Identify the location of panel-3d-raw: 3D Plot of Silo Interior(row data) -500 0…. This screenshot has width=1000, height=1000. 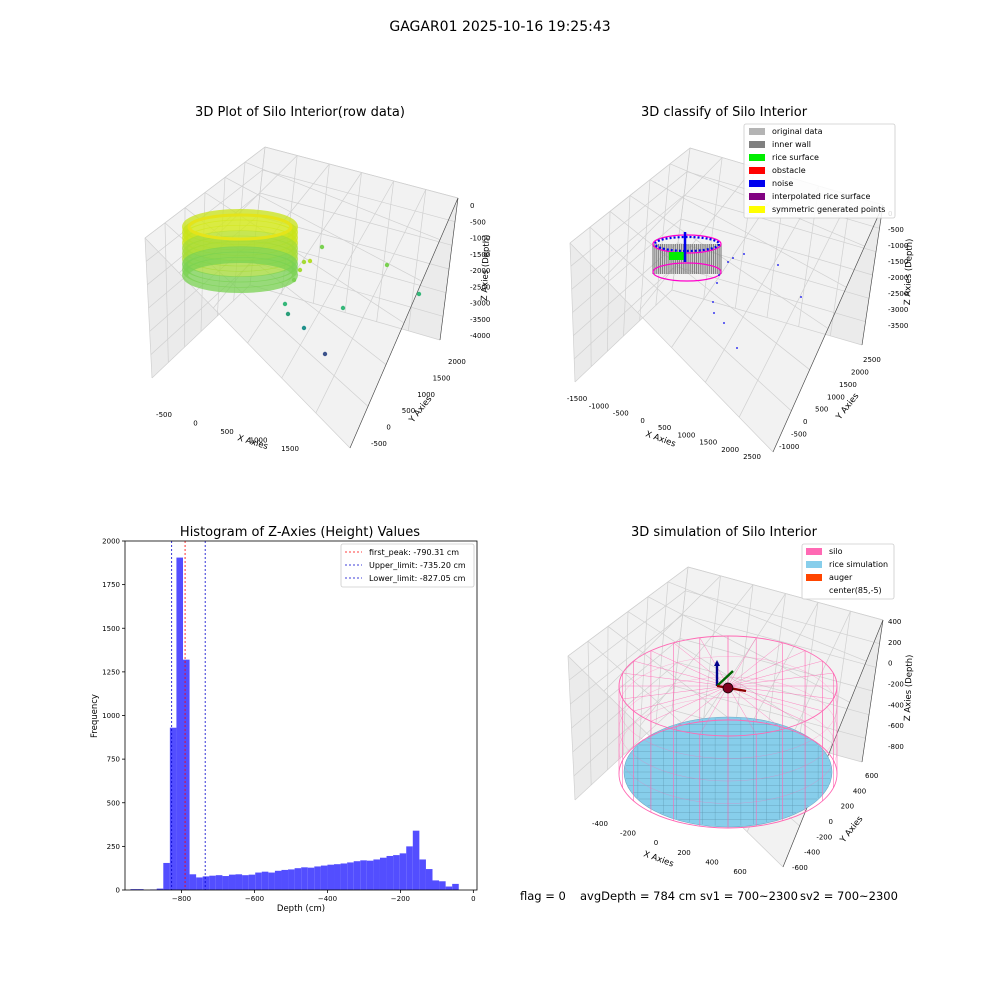
(318, 279).